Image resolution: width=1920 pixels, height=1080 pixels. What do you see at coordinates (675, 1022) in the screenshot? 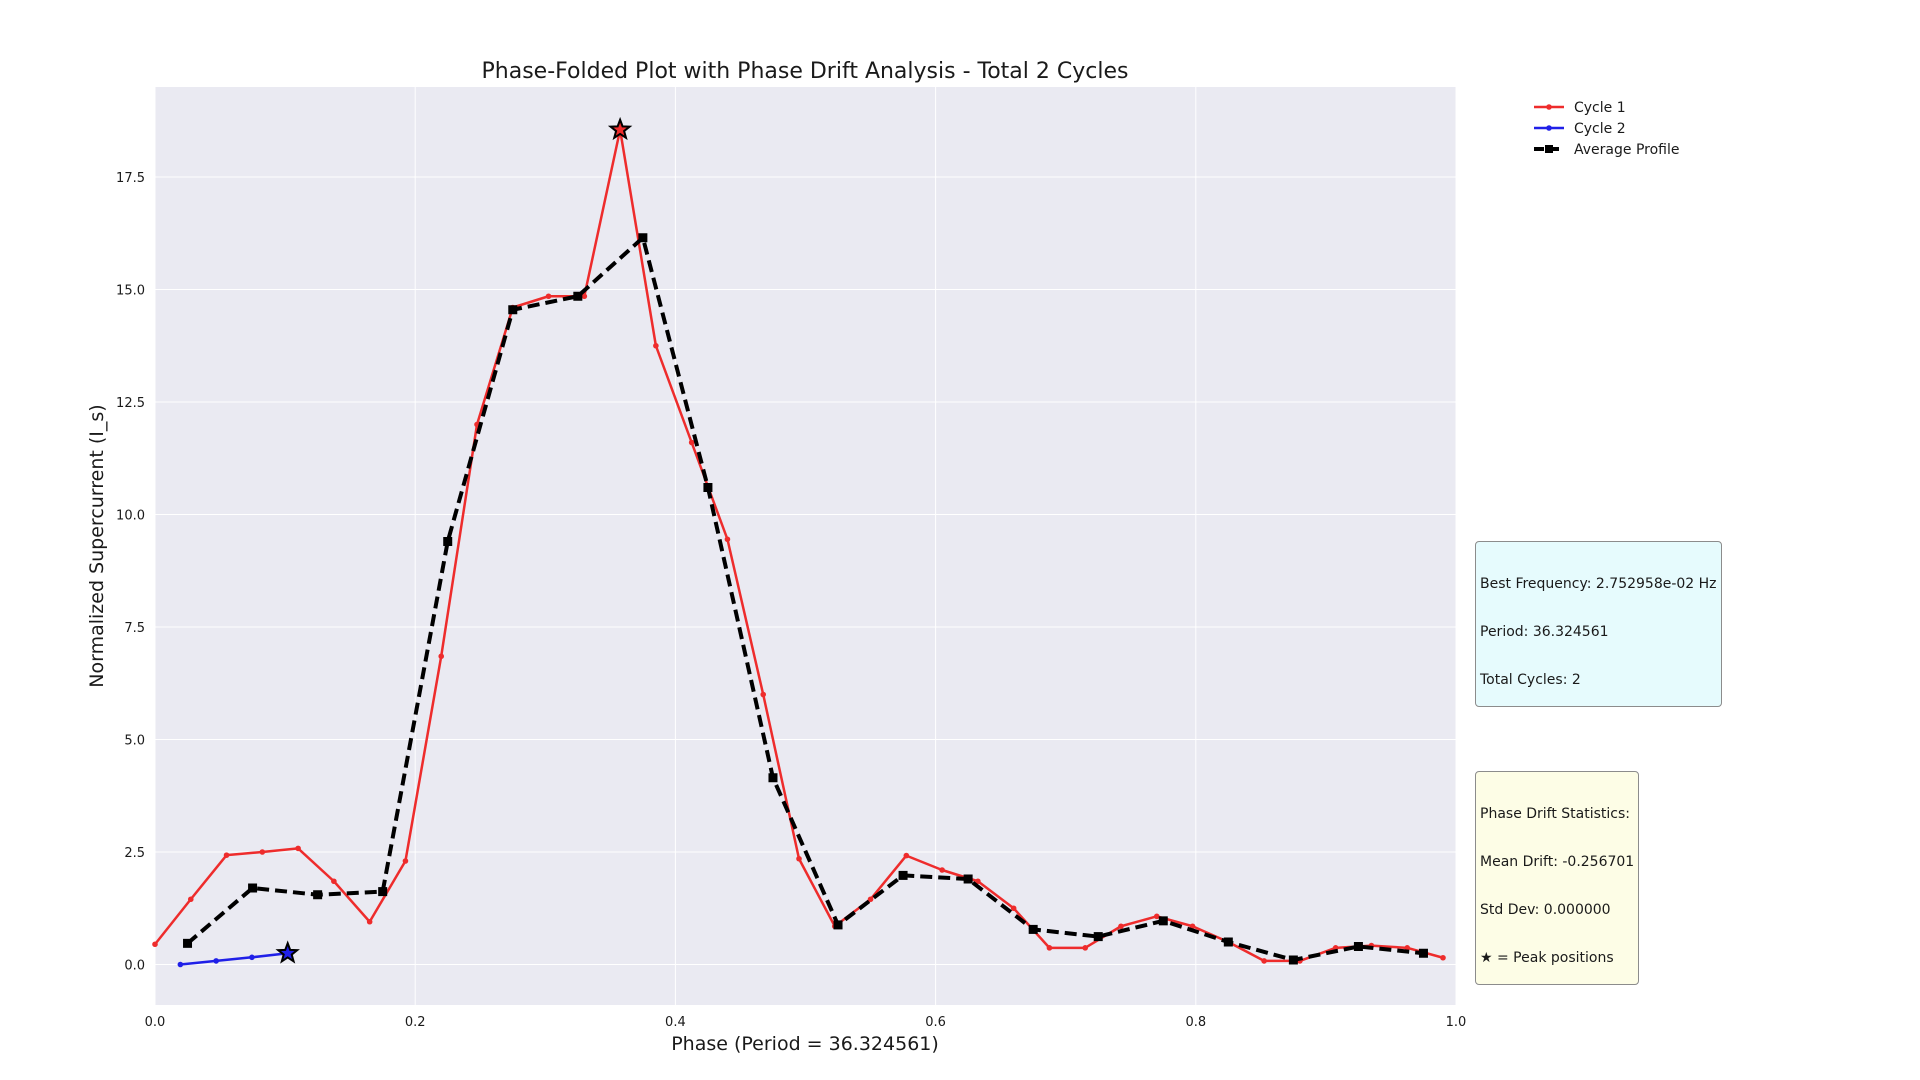
I see `x-tick-label: 0.4` at bounding box center [675, 1022].